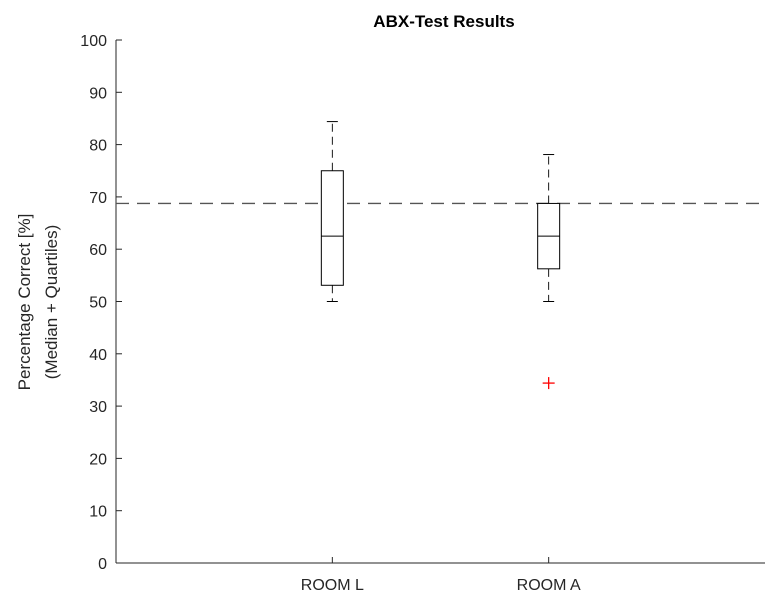 The image size is (766, 594). I want to click on y-tick-label: 70, so click(98, 198).